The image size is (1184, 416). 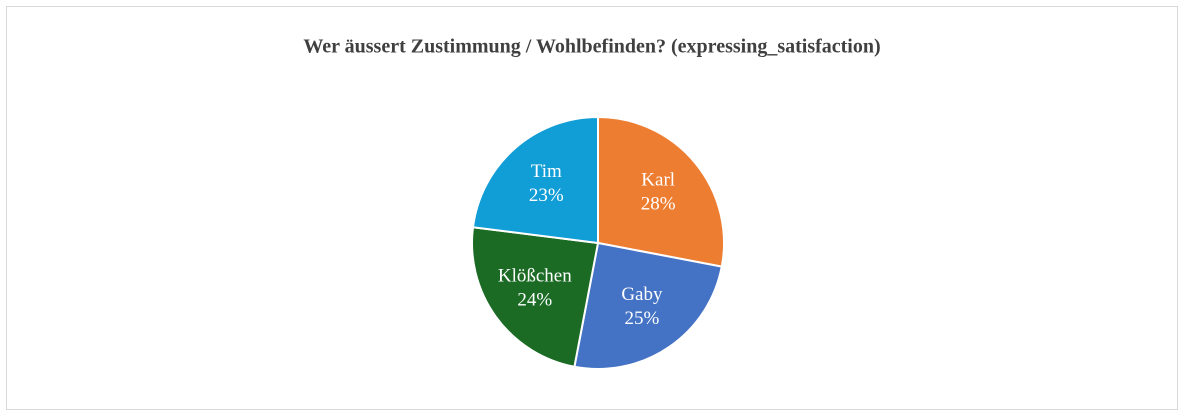 What do you see at coordinates (658, 180) in the screenshot?
I see `slice-label: Karl` at bounding box center [658, 180].